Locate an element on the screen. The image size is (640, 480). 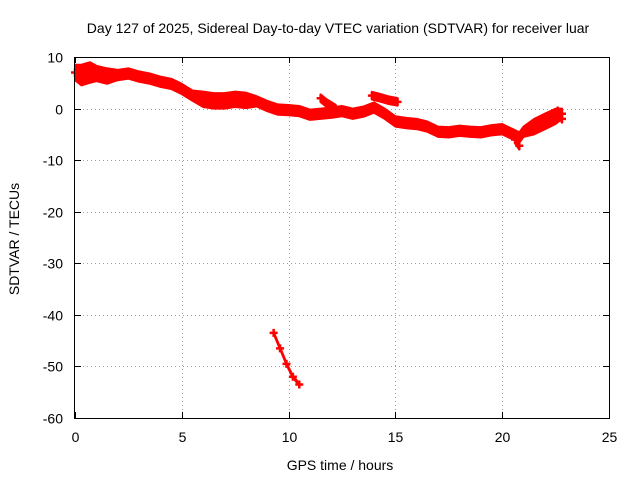
y-axis-label: SDTVAR / TECUs is located at coordinates (14, 239).